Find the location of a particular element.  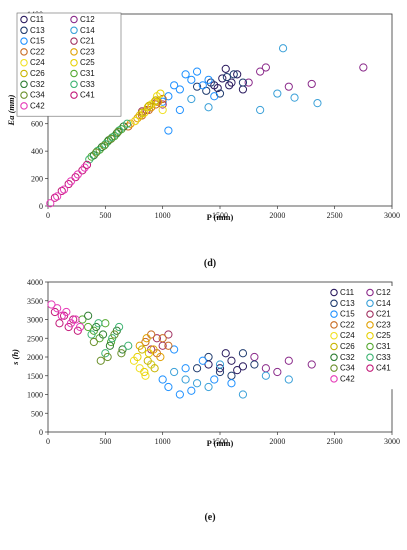

legend-marker-c31 is located at coordinates (74, 73).